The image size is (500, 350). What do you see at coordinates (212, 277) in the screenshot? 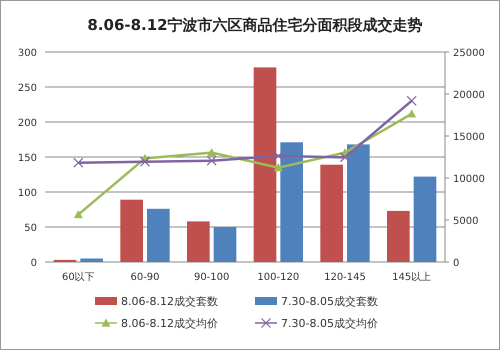
I see `x-tick-label: 90-100` at bounding box center [212, 277].